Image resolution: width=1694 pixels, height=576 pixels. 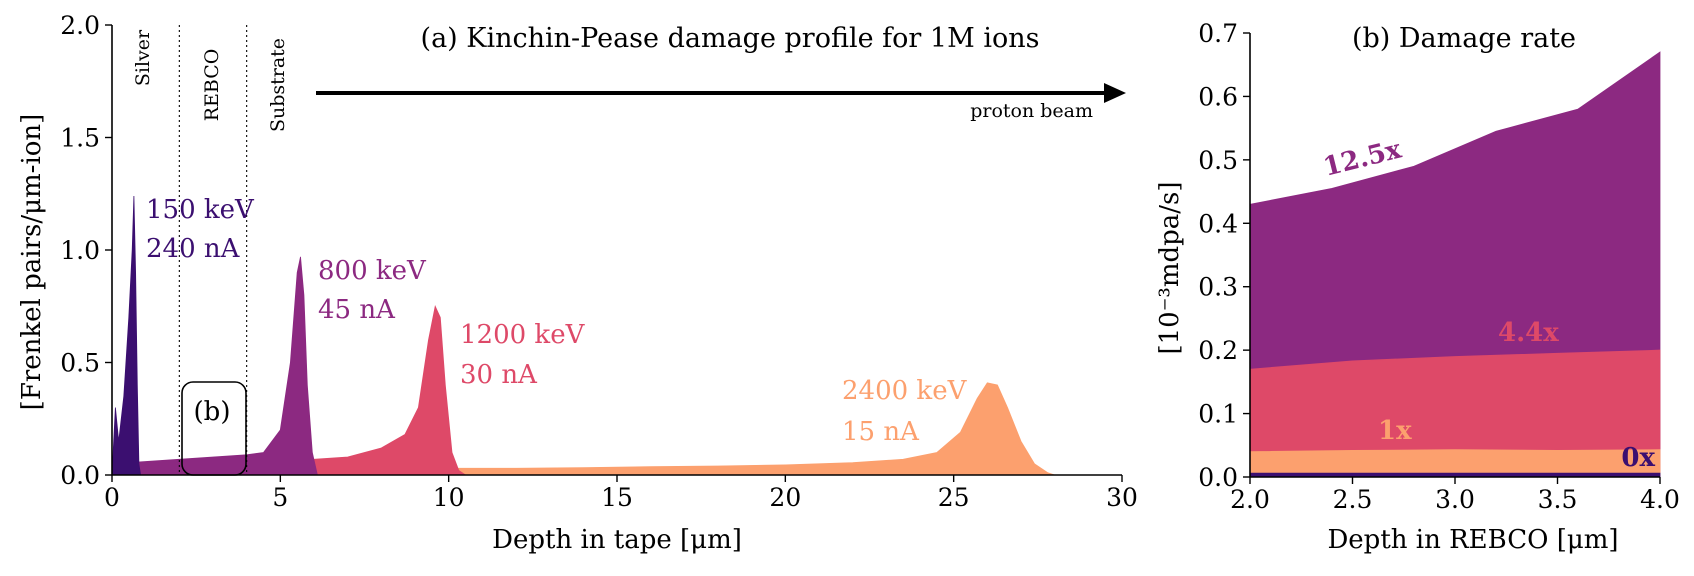 What do you see at coordinates (1528, 333) in the screenshot?
I see `label-4-4x: 4.4x` at bounding box center [1528, 333].